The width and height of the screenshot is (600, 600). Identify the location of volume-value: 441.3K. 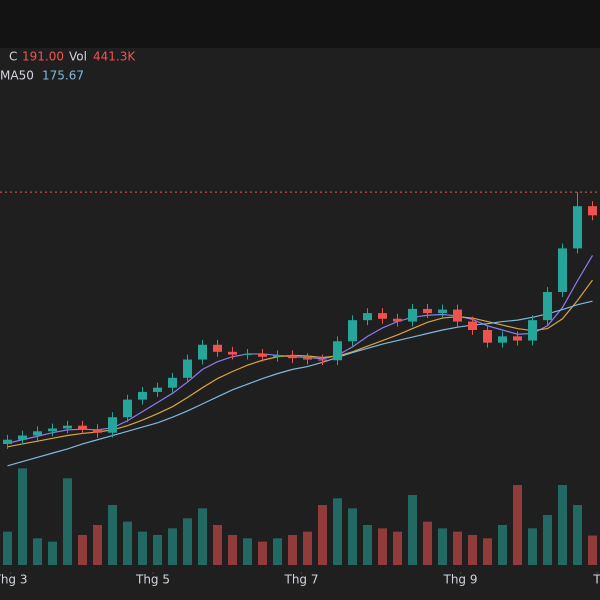
(114, 57).